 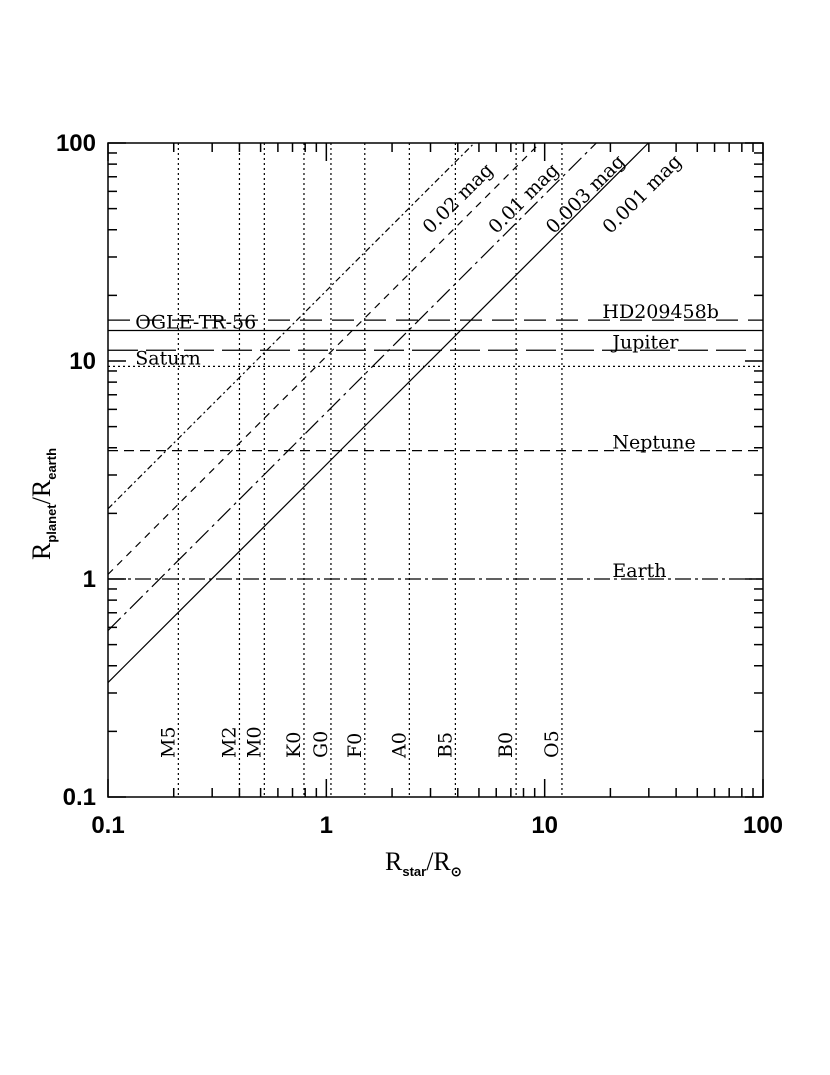 I want to click on spectral-label-o5: O5, so click(x=552, y=744).